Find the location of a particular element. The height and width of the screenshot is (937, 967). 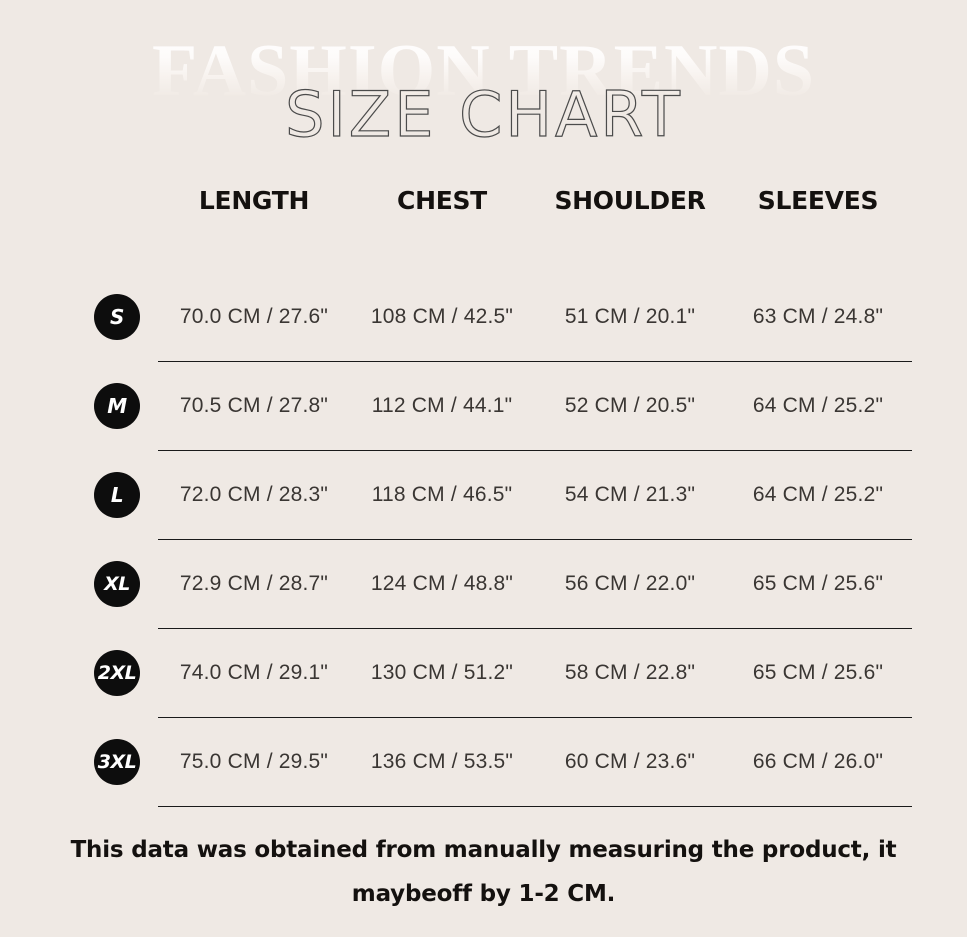

watermark-headline: FASHION TRENDS is located at coordinates (483, 73).